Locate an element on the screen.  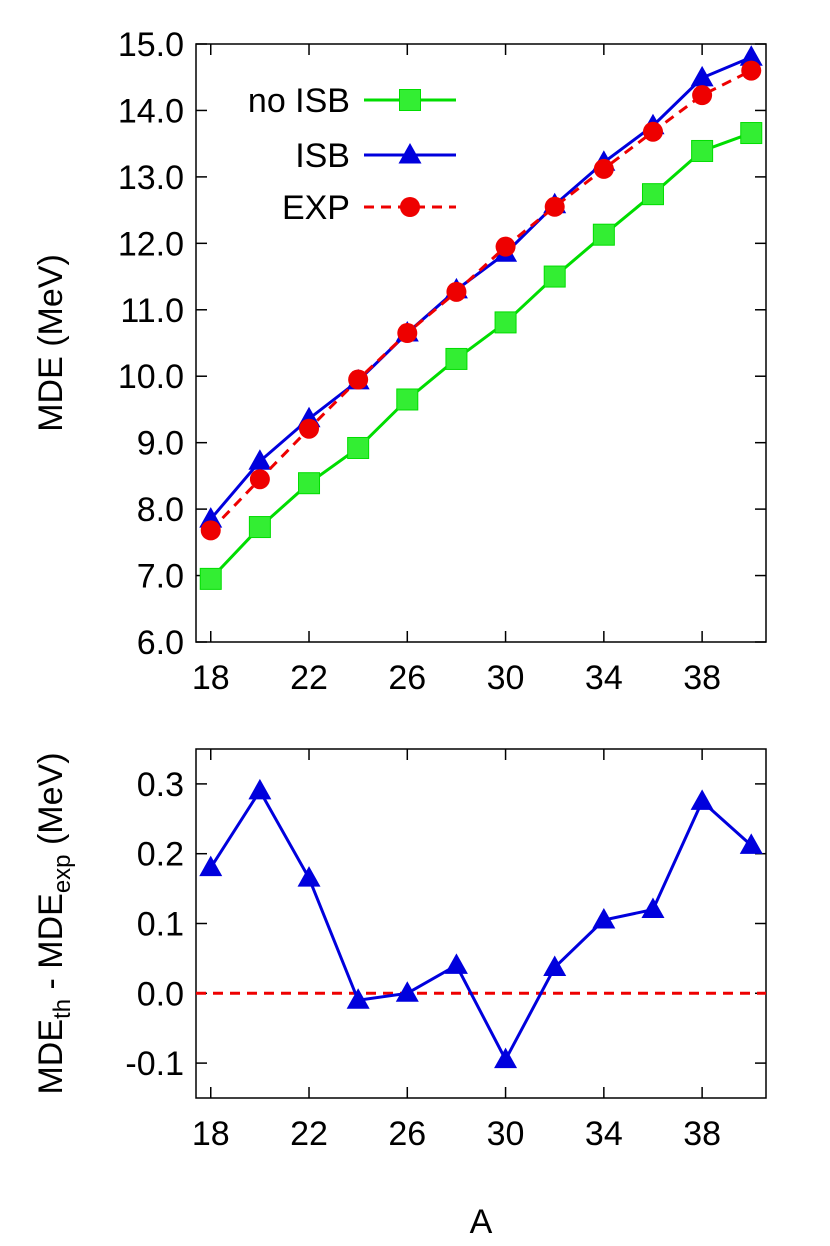
x-axis-label: A is located at coordinates (481, 1222).